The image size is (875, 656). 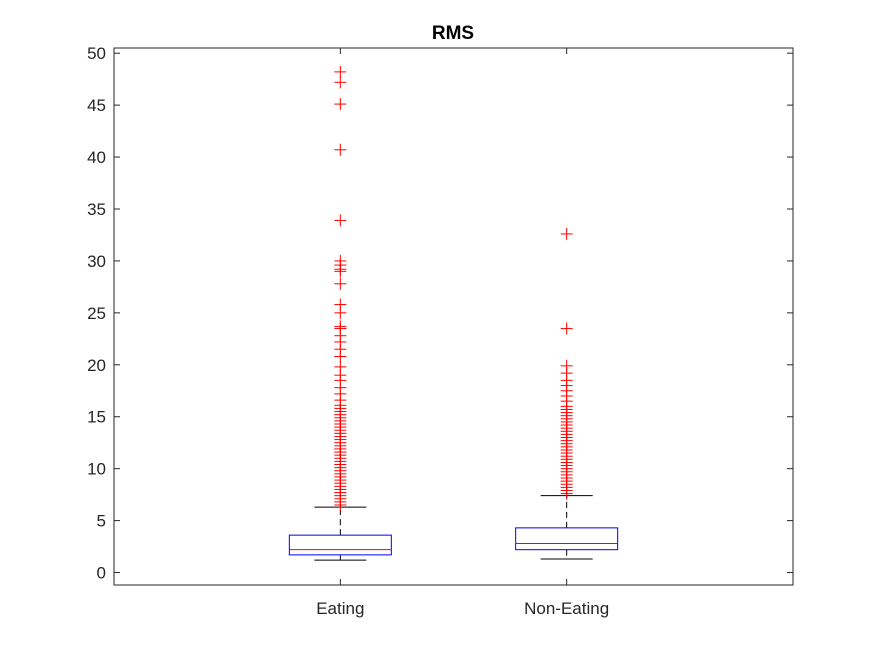 I want to click on y-tick-label: 20, so click(x=96, y=365).